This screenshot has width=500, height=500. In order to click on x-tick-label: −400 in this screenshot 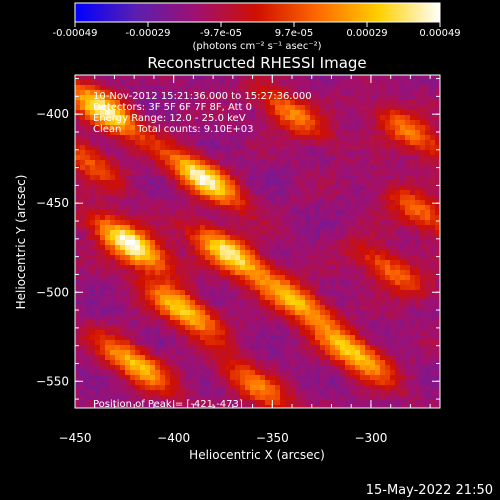, I will do `click(173, 438)`.